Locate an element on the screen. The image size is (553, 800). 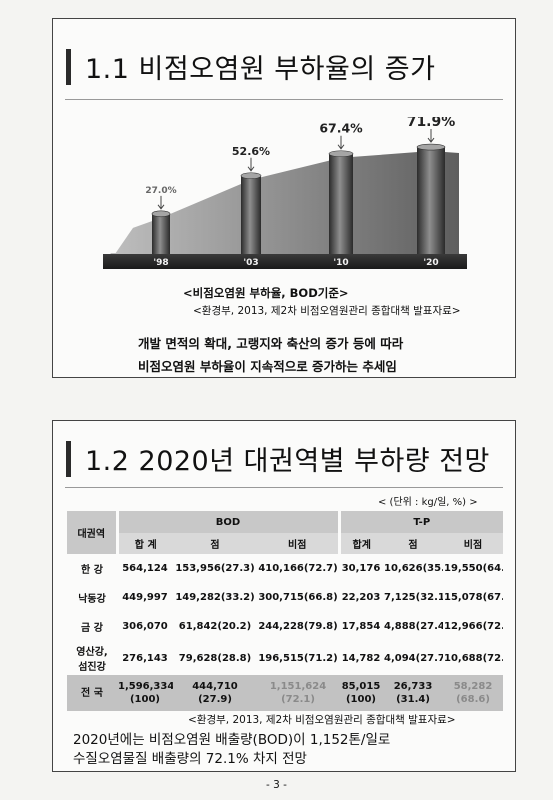
bod-point-header: 점 is located at coordinates (215, 543).